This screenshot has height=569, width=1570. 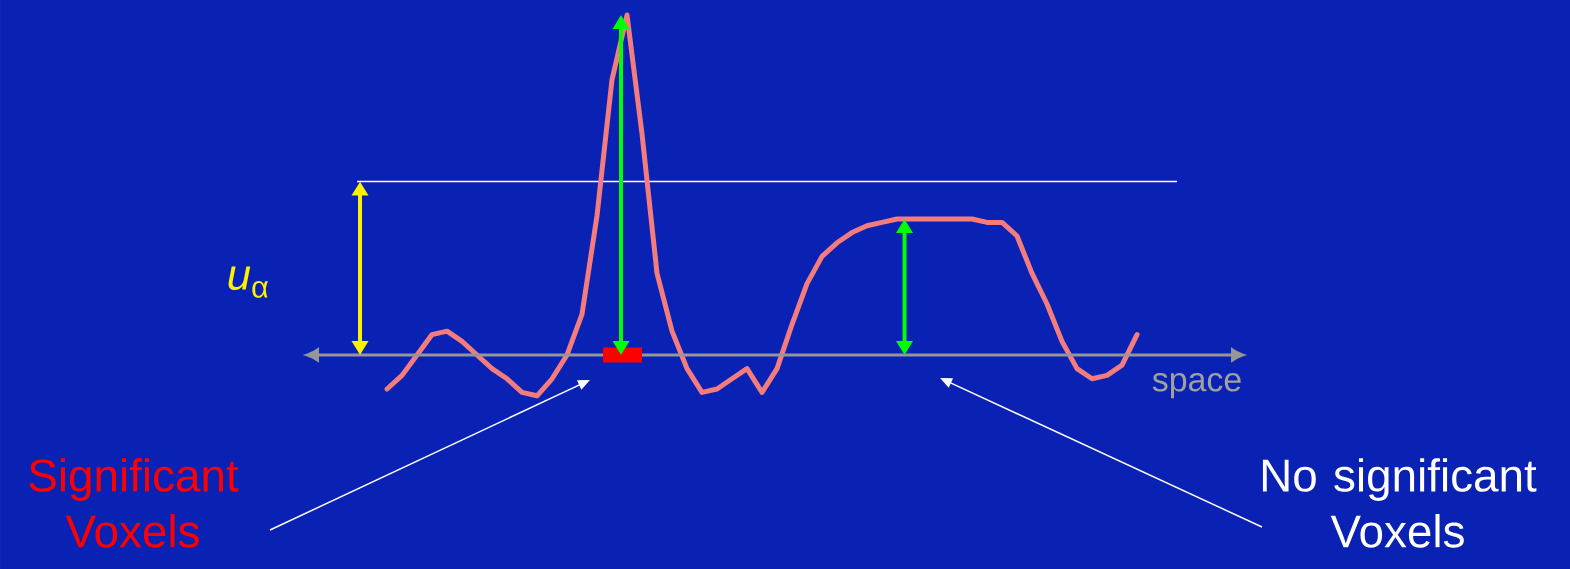 What do you see at coordinates (134, 503) in the screenshot?
I see `text: Significant Voxels` at bounding box center [134, 503].